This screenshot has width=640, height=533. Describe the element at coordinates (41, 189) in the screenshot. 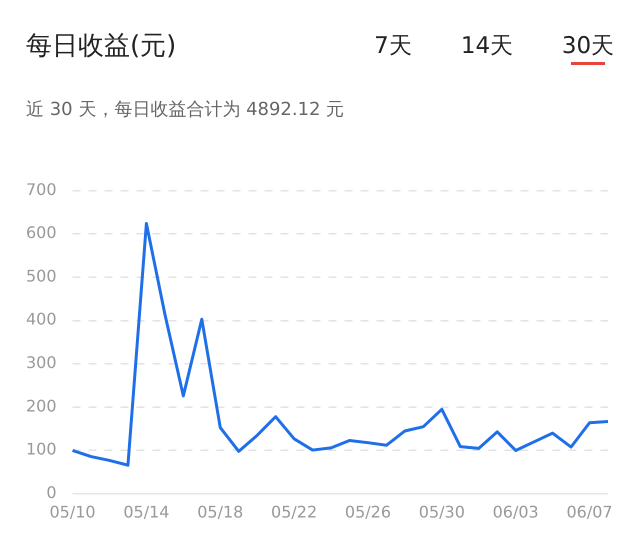

I see `y-tick-label: 700` at that location.